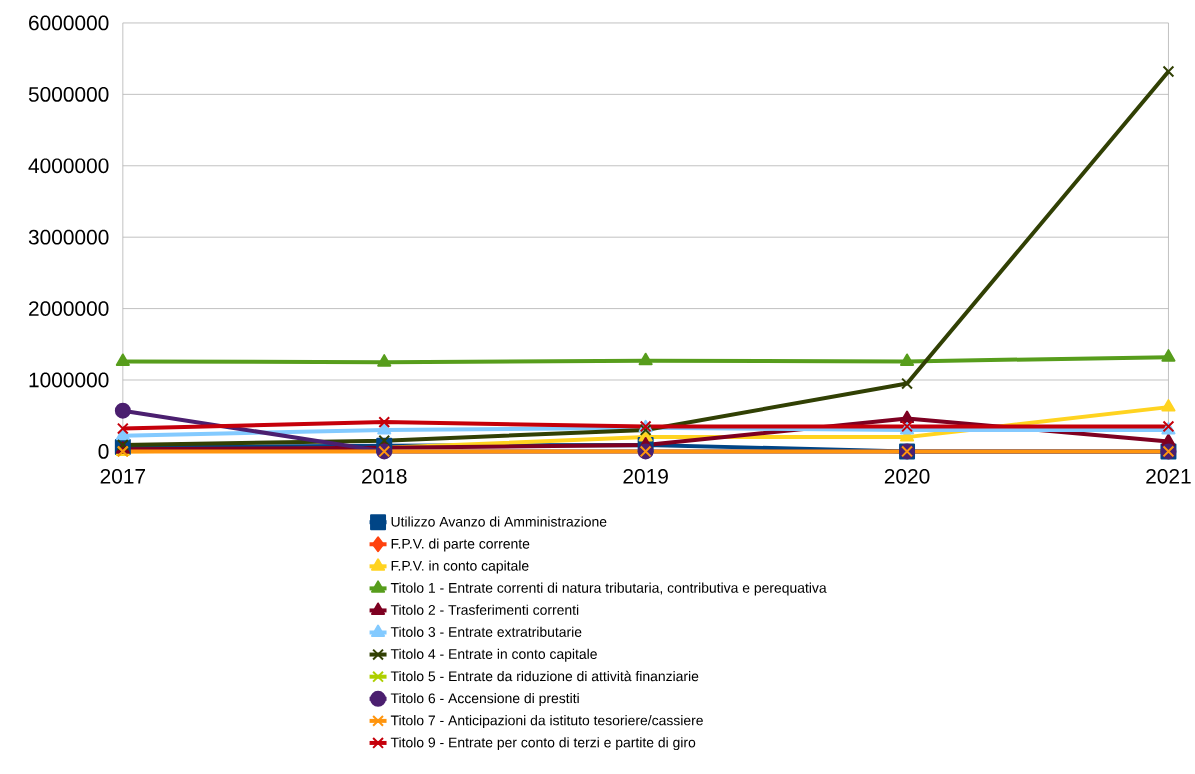  Describe the element at coordinates (460, 567) in the screenshot. I see `legend-label: F.P.V. in conto capitale` at that location.